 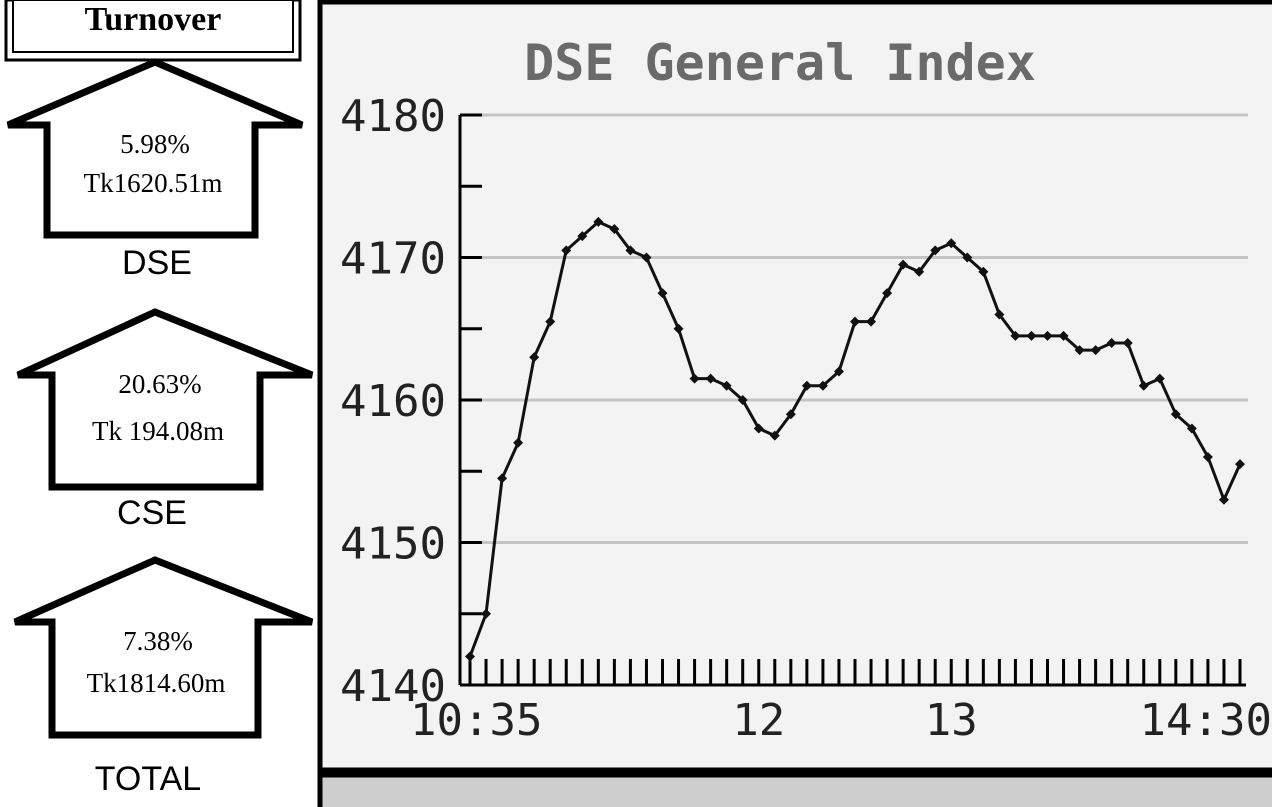 I want to click on y-tick-label: 4150, so click(x=393, y=544).